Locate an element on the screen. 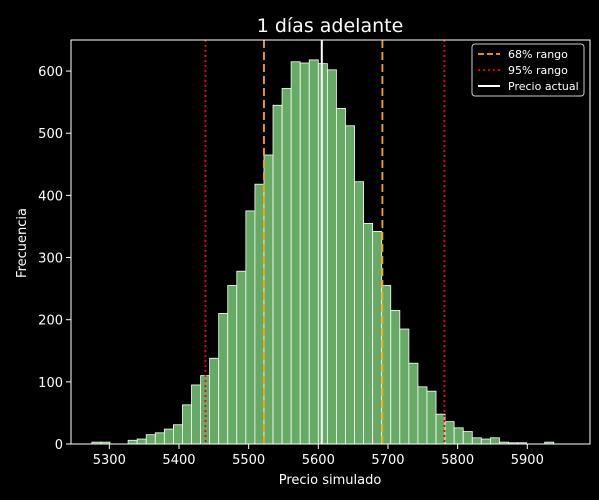 Image resolution: width=599 pixels, height=500 pixels. x-tick-label: 5600 is located at coordinates (318, 460).